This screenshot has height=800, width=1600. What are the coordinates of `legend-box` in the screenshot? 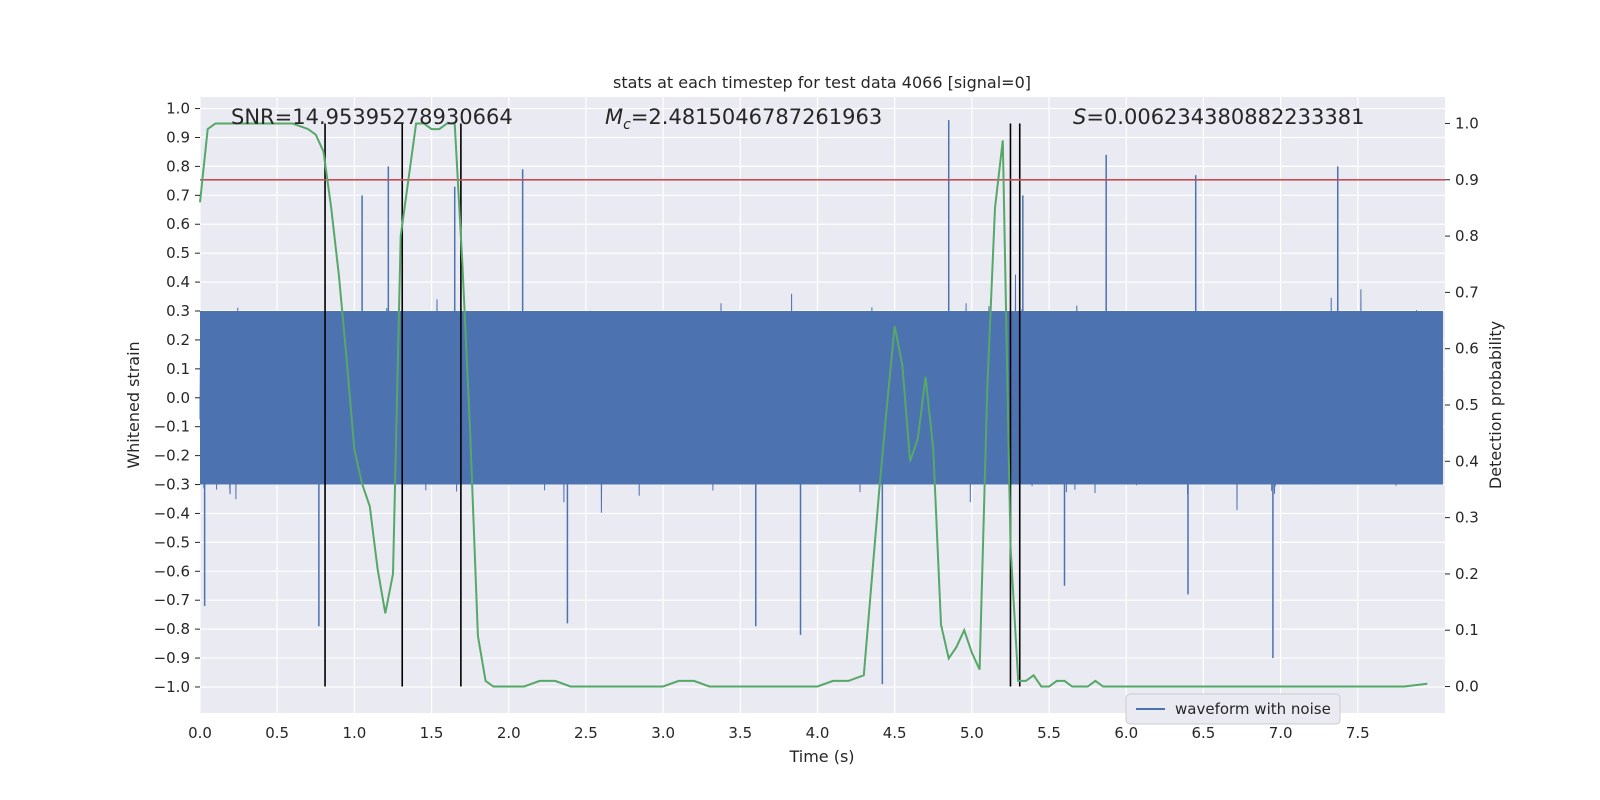 It's located at (1233, 709).